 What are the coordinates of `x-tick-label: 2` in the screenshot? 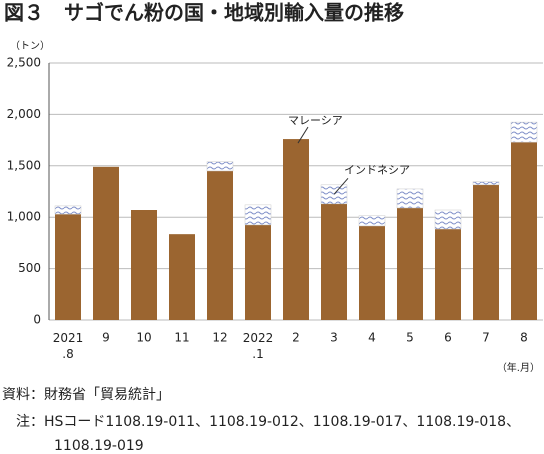 It's located at (296, 338).